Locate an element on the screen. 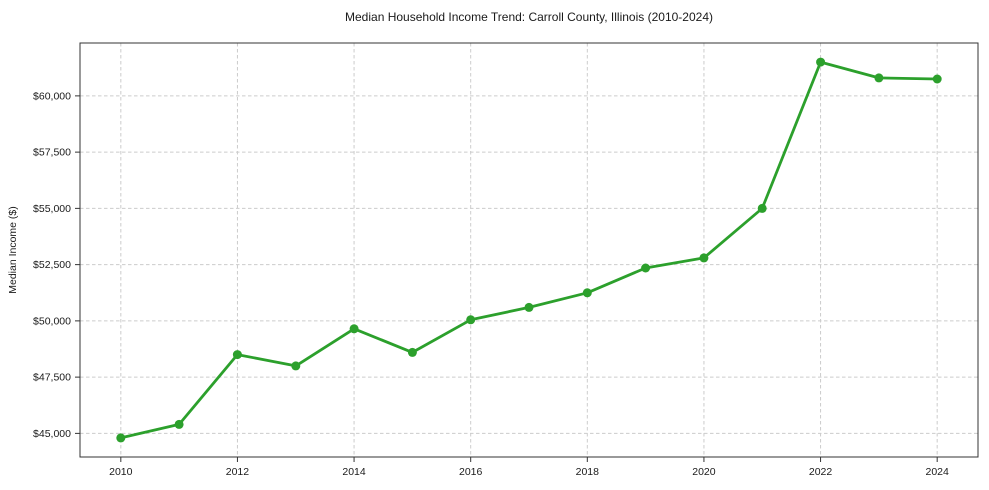  x-tick-label: 2016 is located at coordinates (471, 472).